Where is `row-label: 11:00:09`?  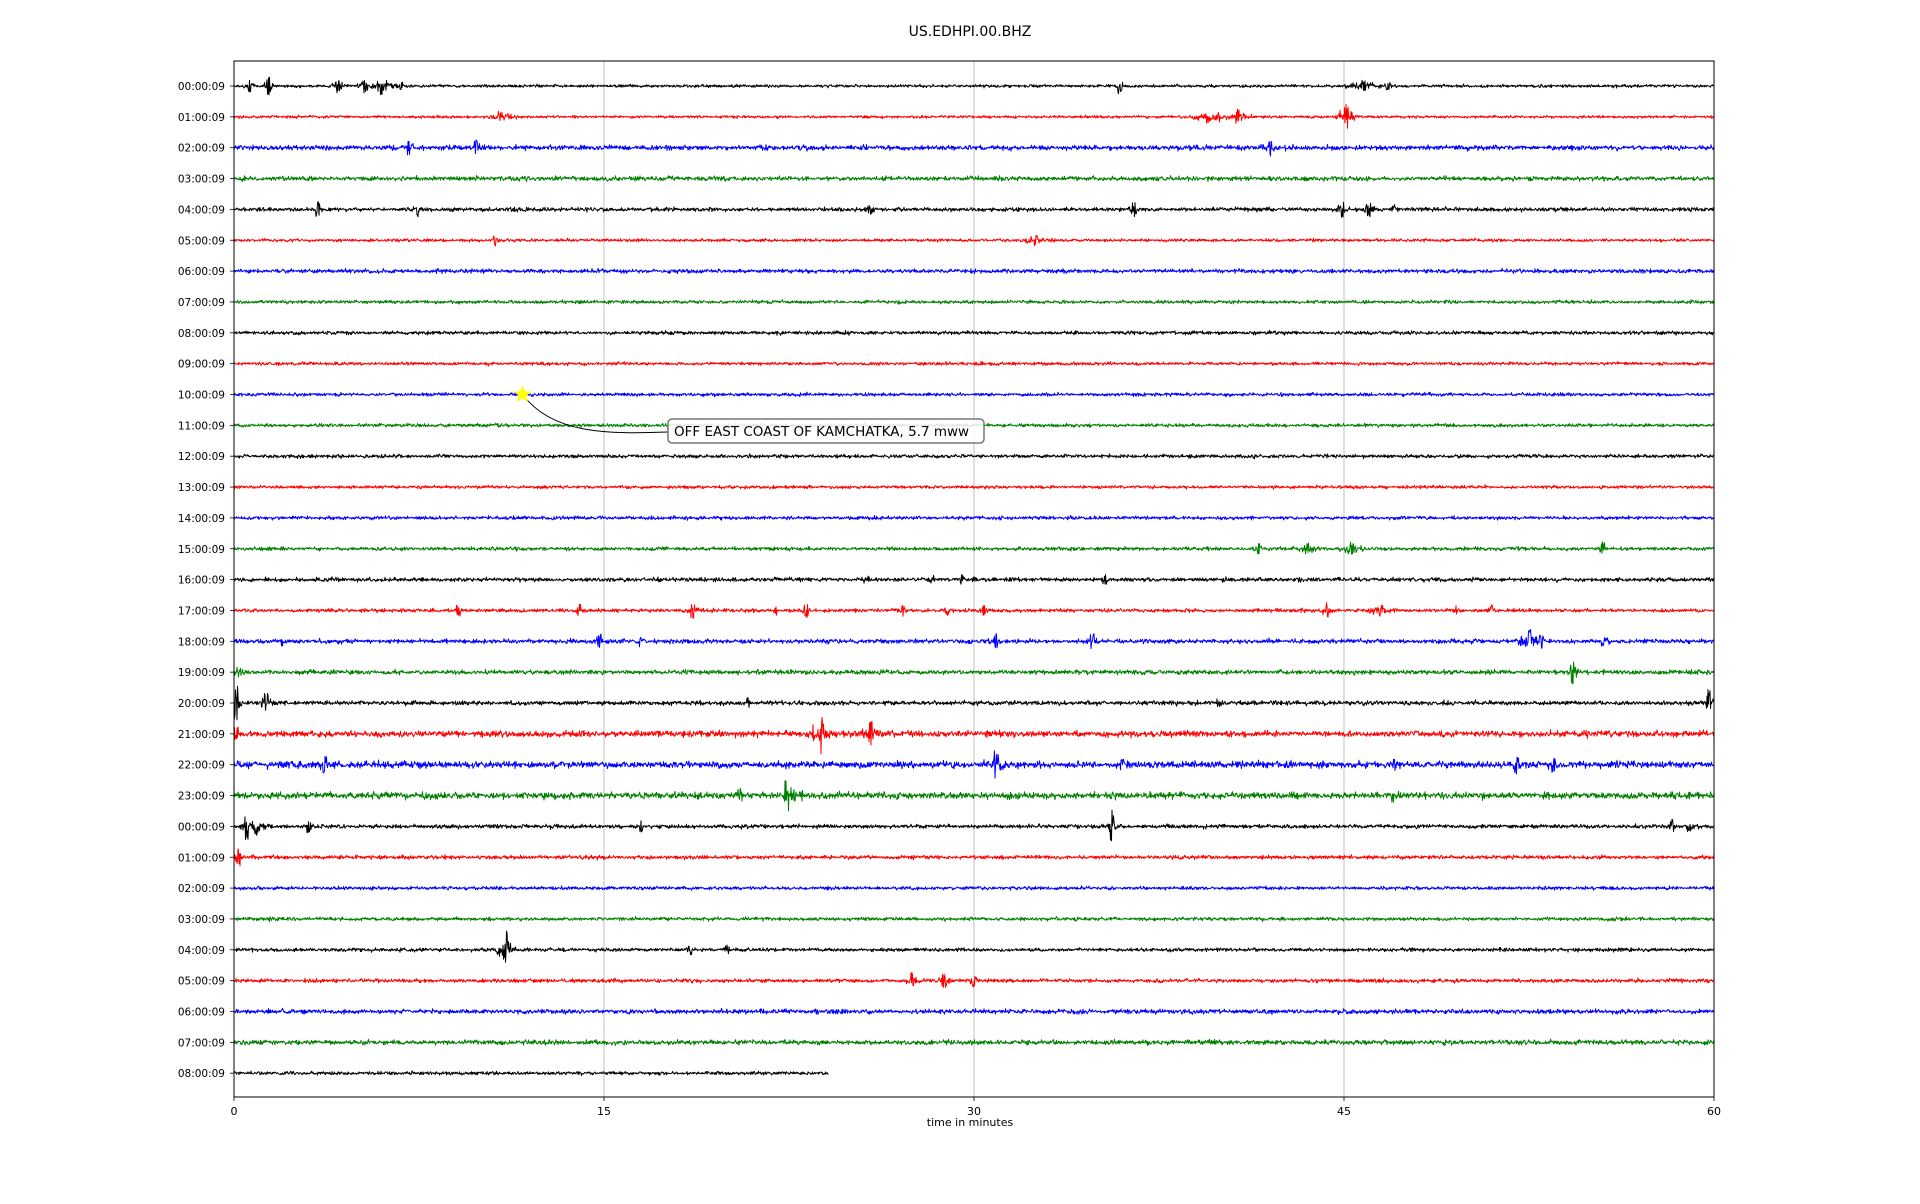 row-label: 11:00:09 is located at coordinates (201, 426).